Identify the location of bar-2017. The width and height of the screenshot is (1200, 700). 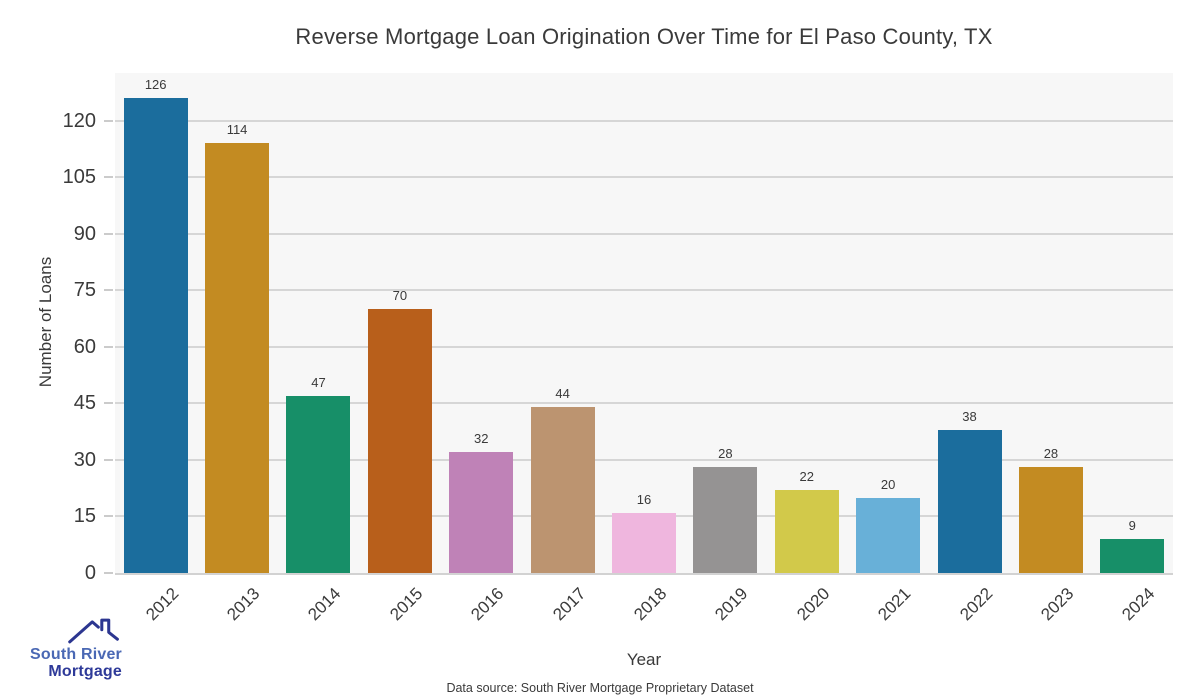
(562, 490).